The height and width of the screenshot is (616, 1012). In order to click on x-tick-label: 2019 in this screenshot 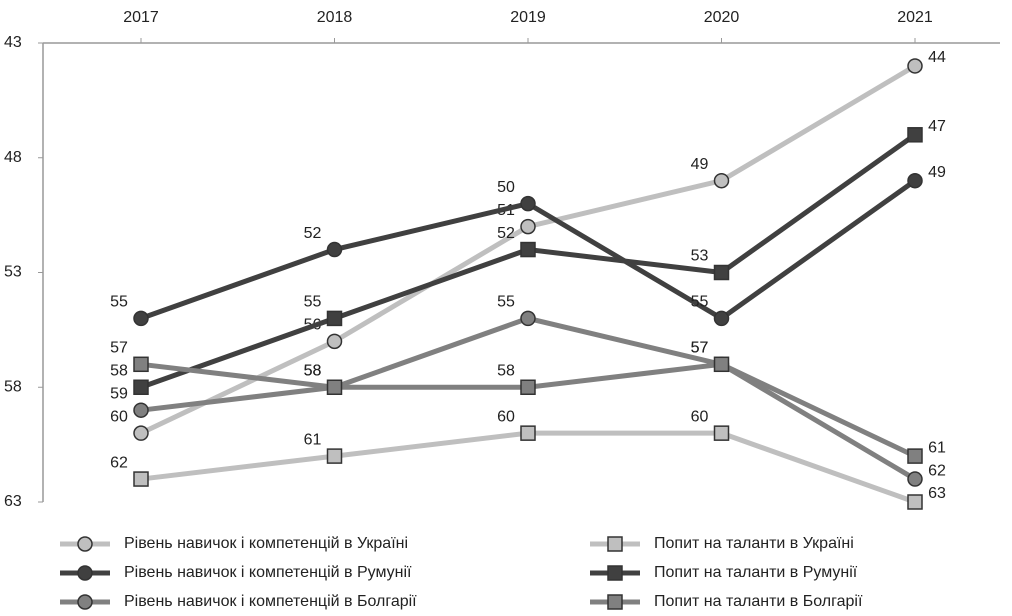, I will do `click(528, 17)`.